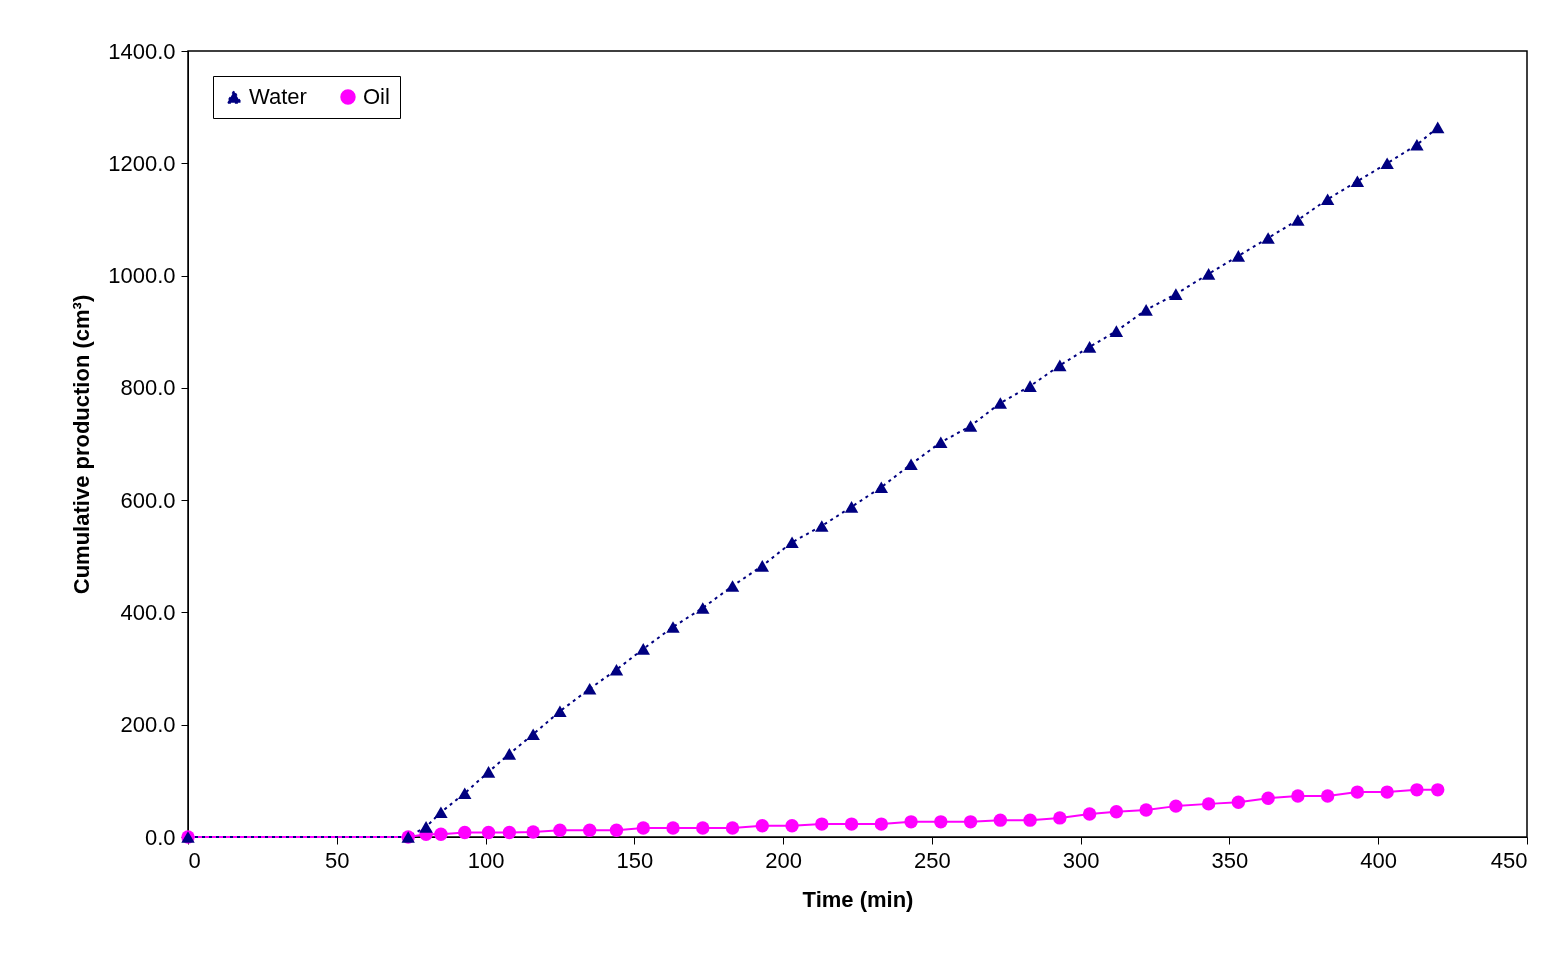 The height and width of the screenshot is (965, 1559). Describe the element at coordinates (142, 51) in the screenshot. I see `y-tick-label: 1400.0` at that location.